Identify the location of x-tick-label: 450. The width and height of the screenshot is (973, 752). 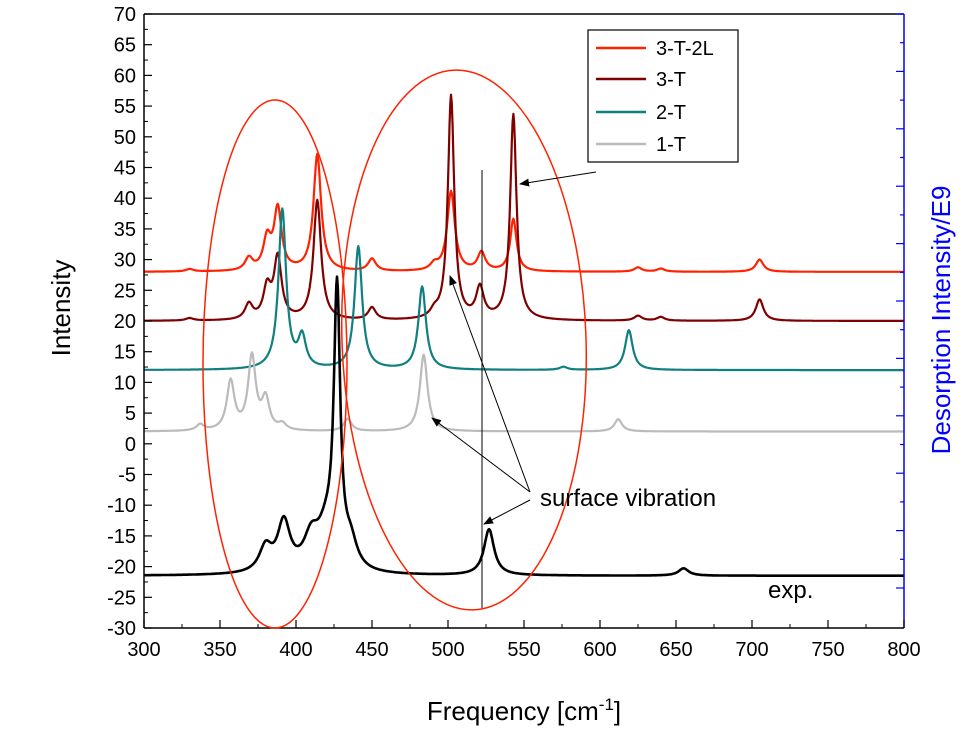
(371, 650).